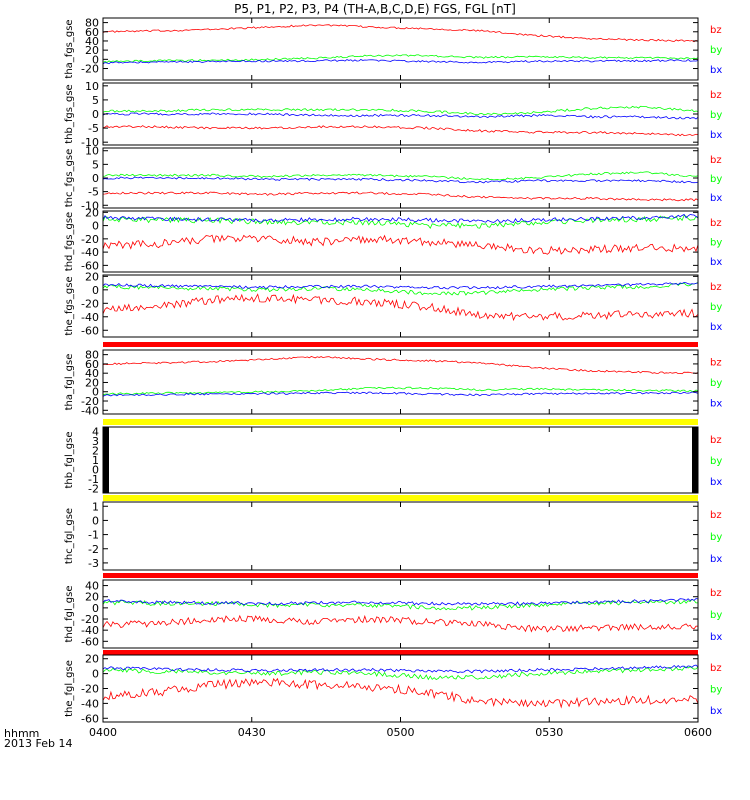 Image resolution: width=750 pixels, height=800 pixels. Describe the element at coordinates (95, 441) in the screenshot. I see `y-tick-label: 3` at that location.